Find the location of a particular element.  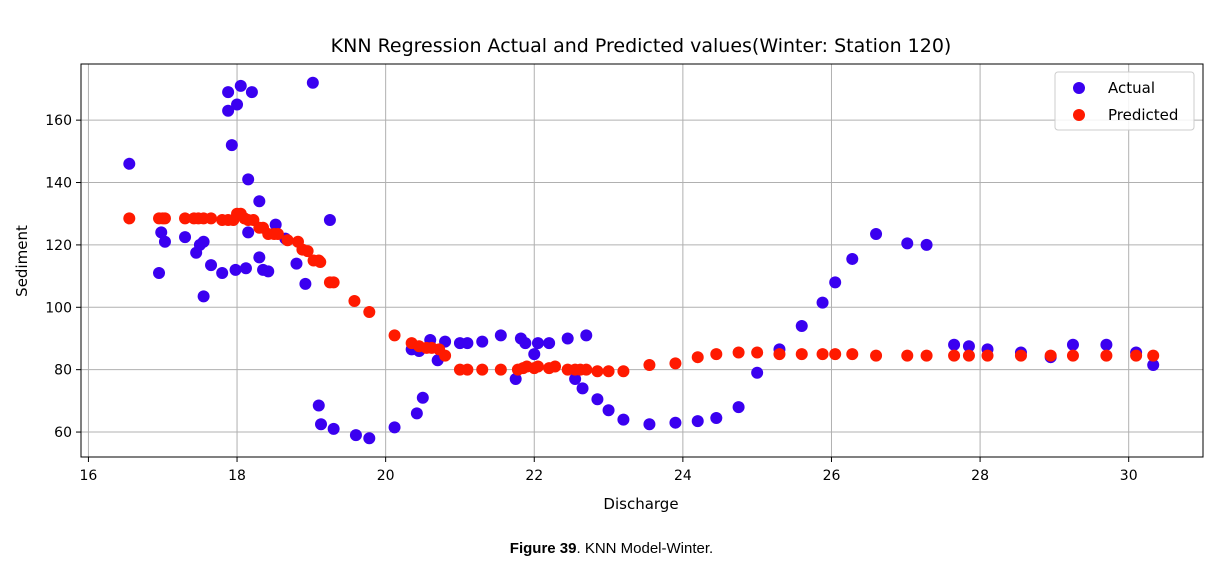

x-tick-label: 18 is located at coordinates (237, 476).